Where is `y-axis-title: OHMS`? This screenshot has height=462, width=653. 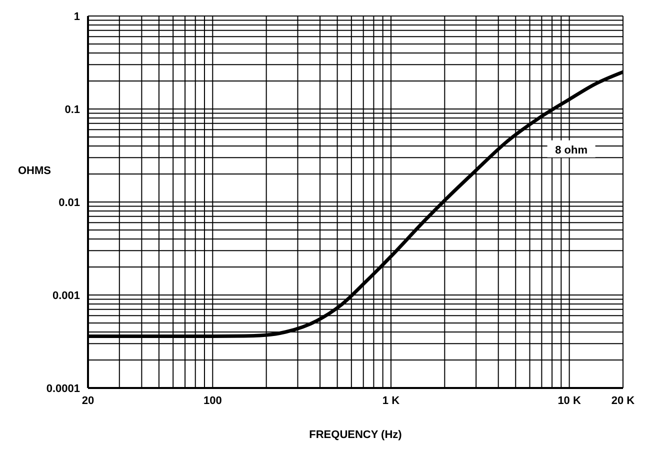 y-axis-title: OHMS is located at coordinates (34, 170).